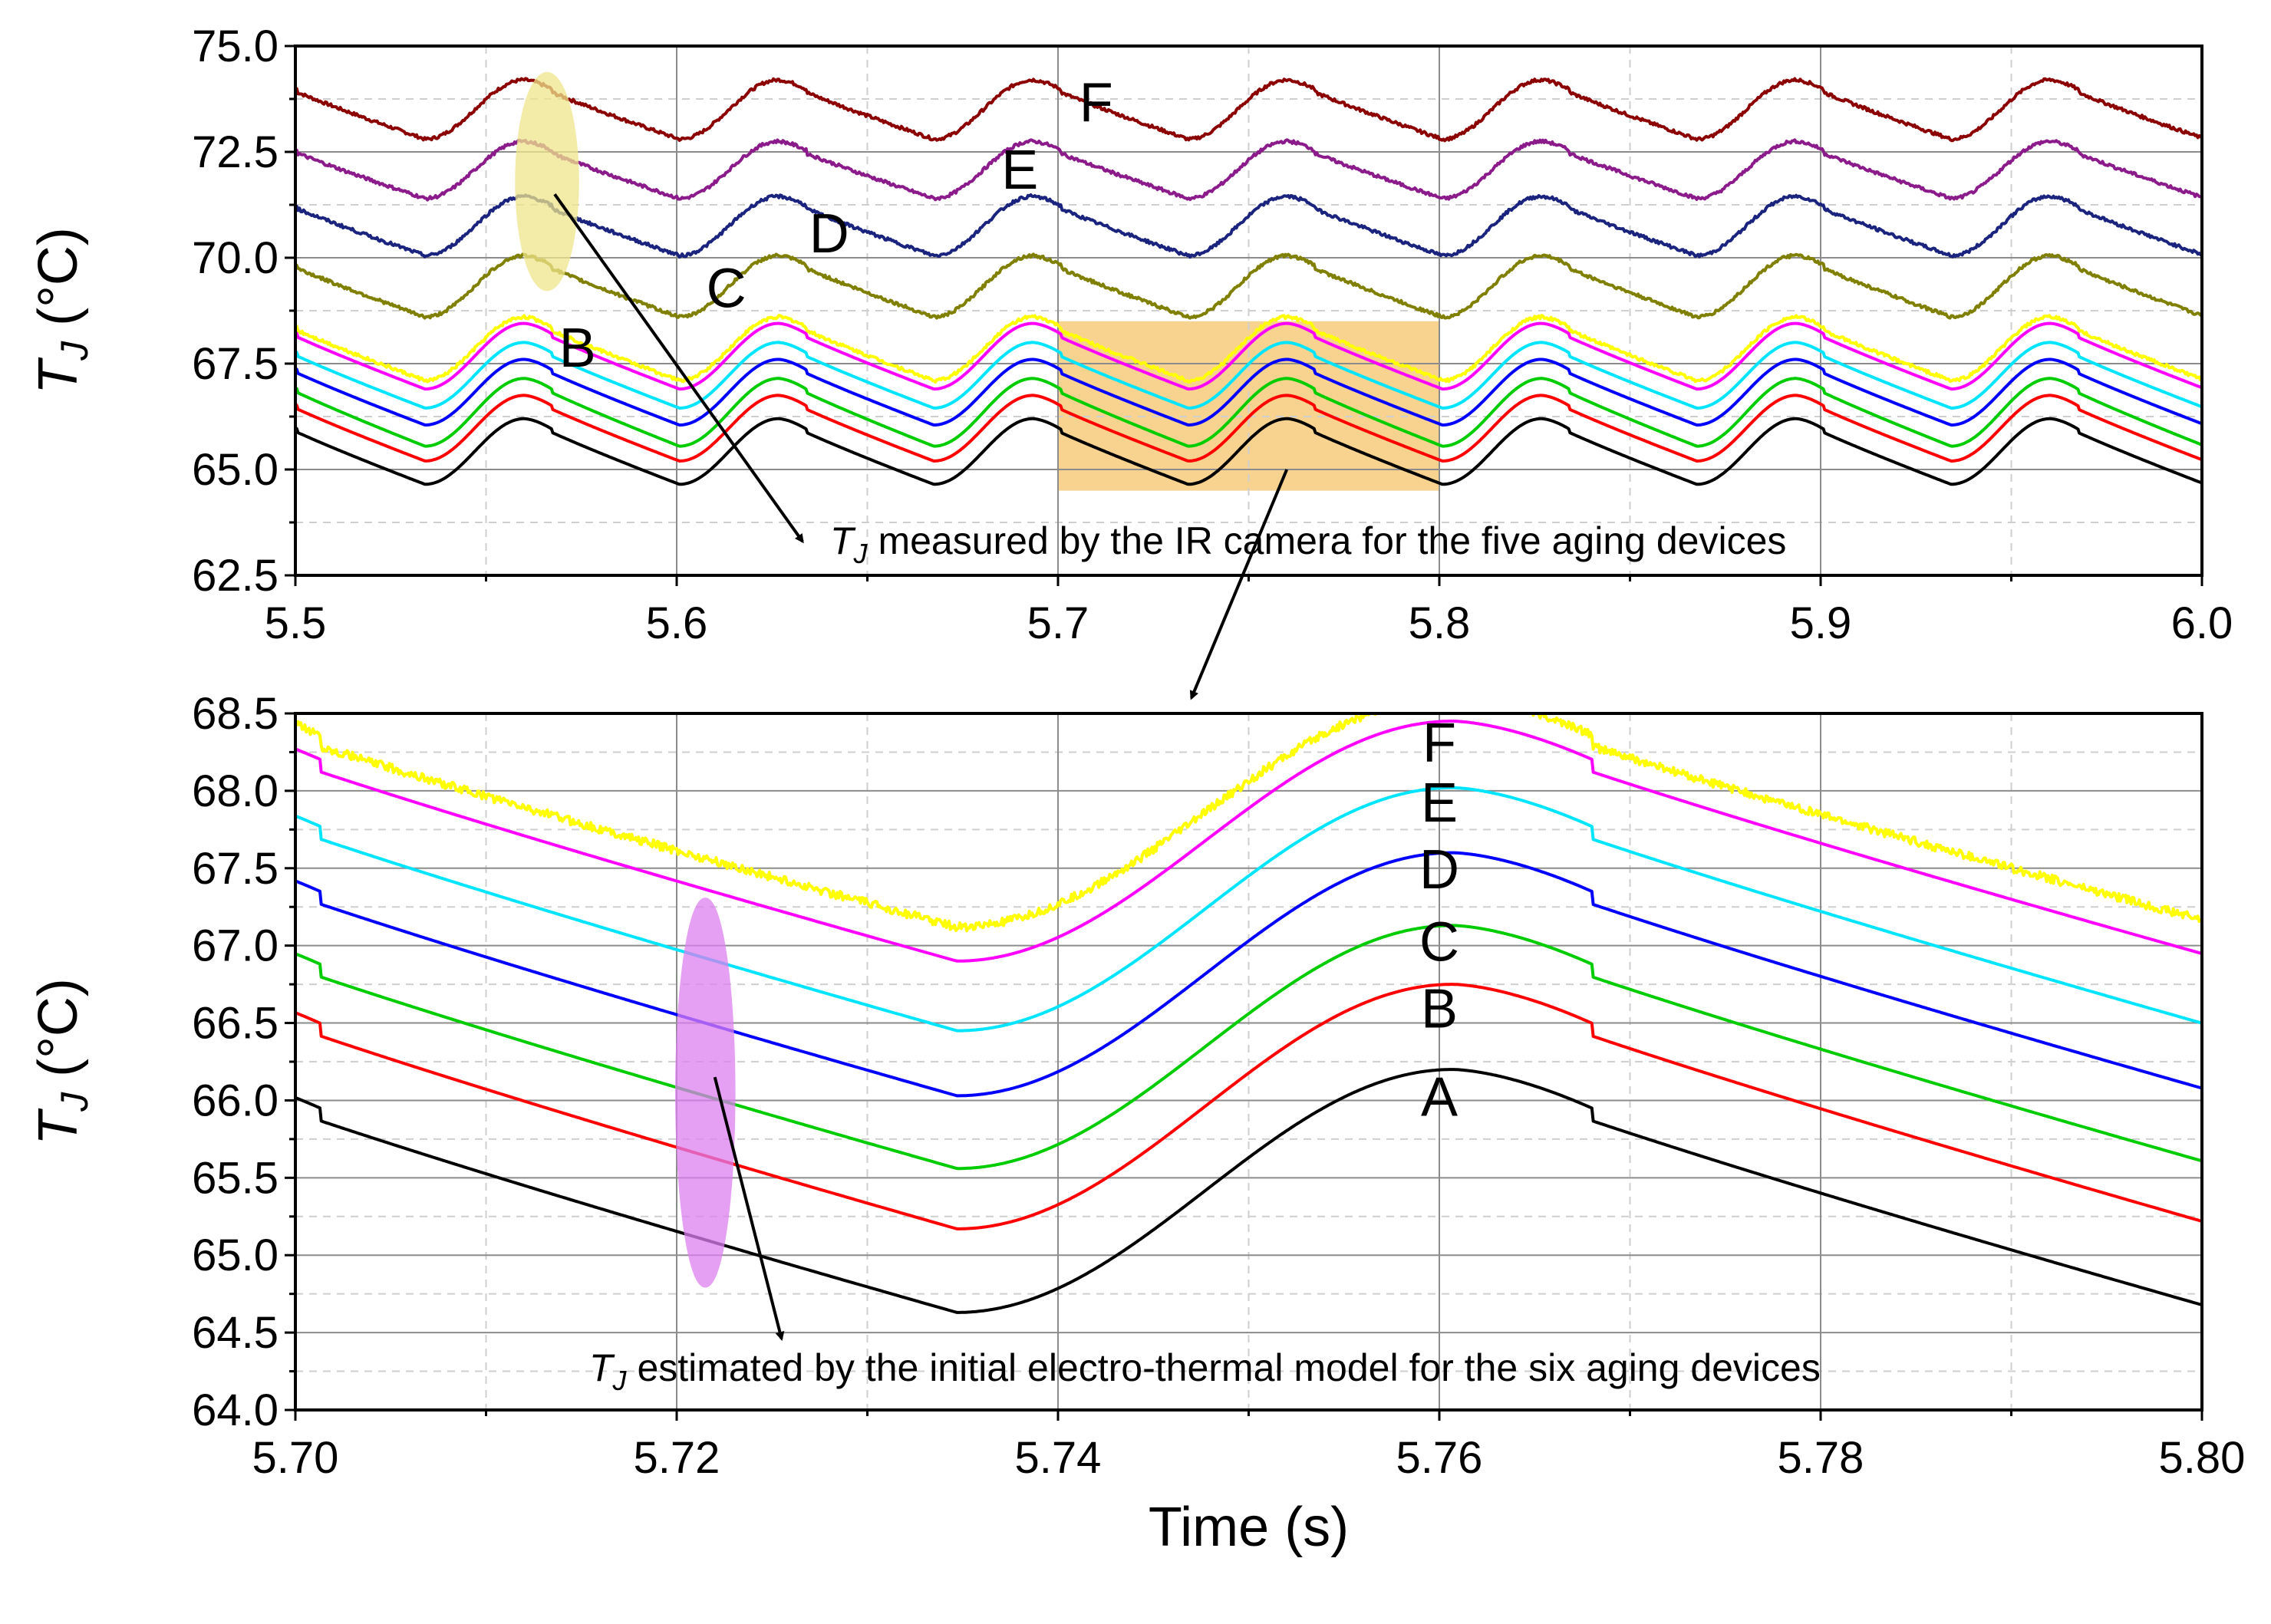 This screenshot has height=1624, width=2271. What do you see at coordinates (1821, 623) in the screenshot?
I see `top-x-tick-label: 5.9` at bounding box center [1821, 623].